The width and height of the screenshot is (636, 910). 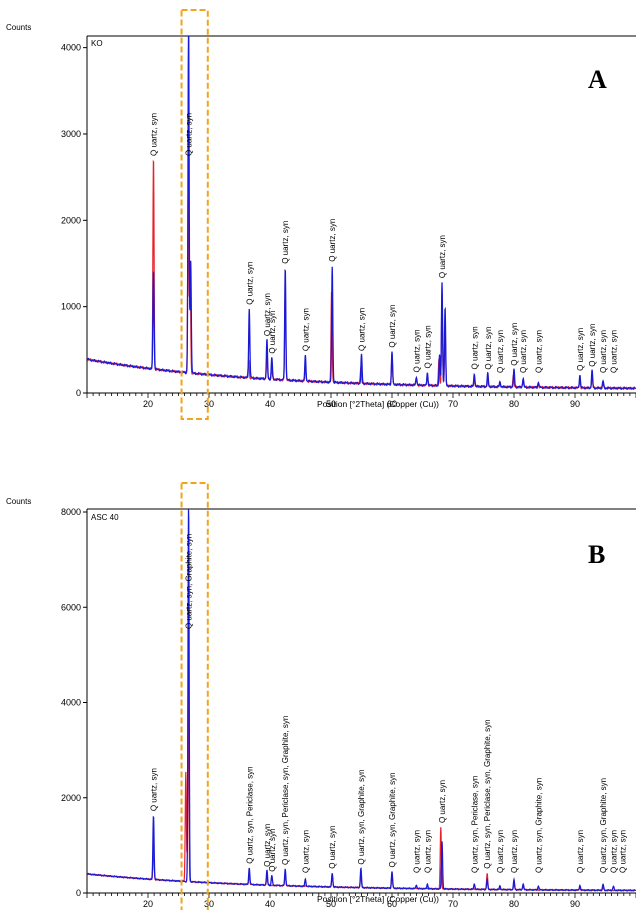 I want to click on sample-name: KO, so click(x=97, y=43).